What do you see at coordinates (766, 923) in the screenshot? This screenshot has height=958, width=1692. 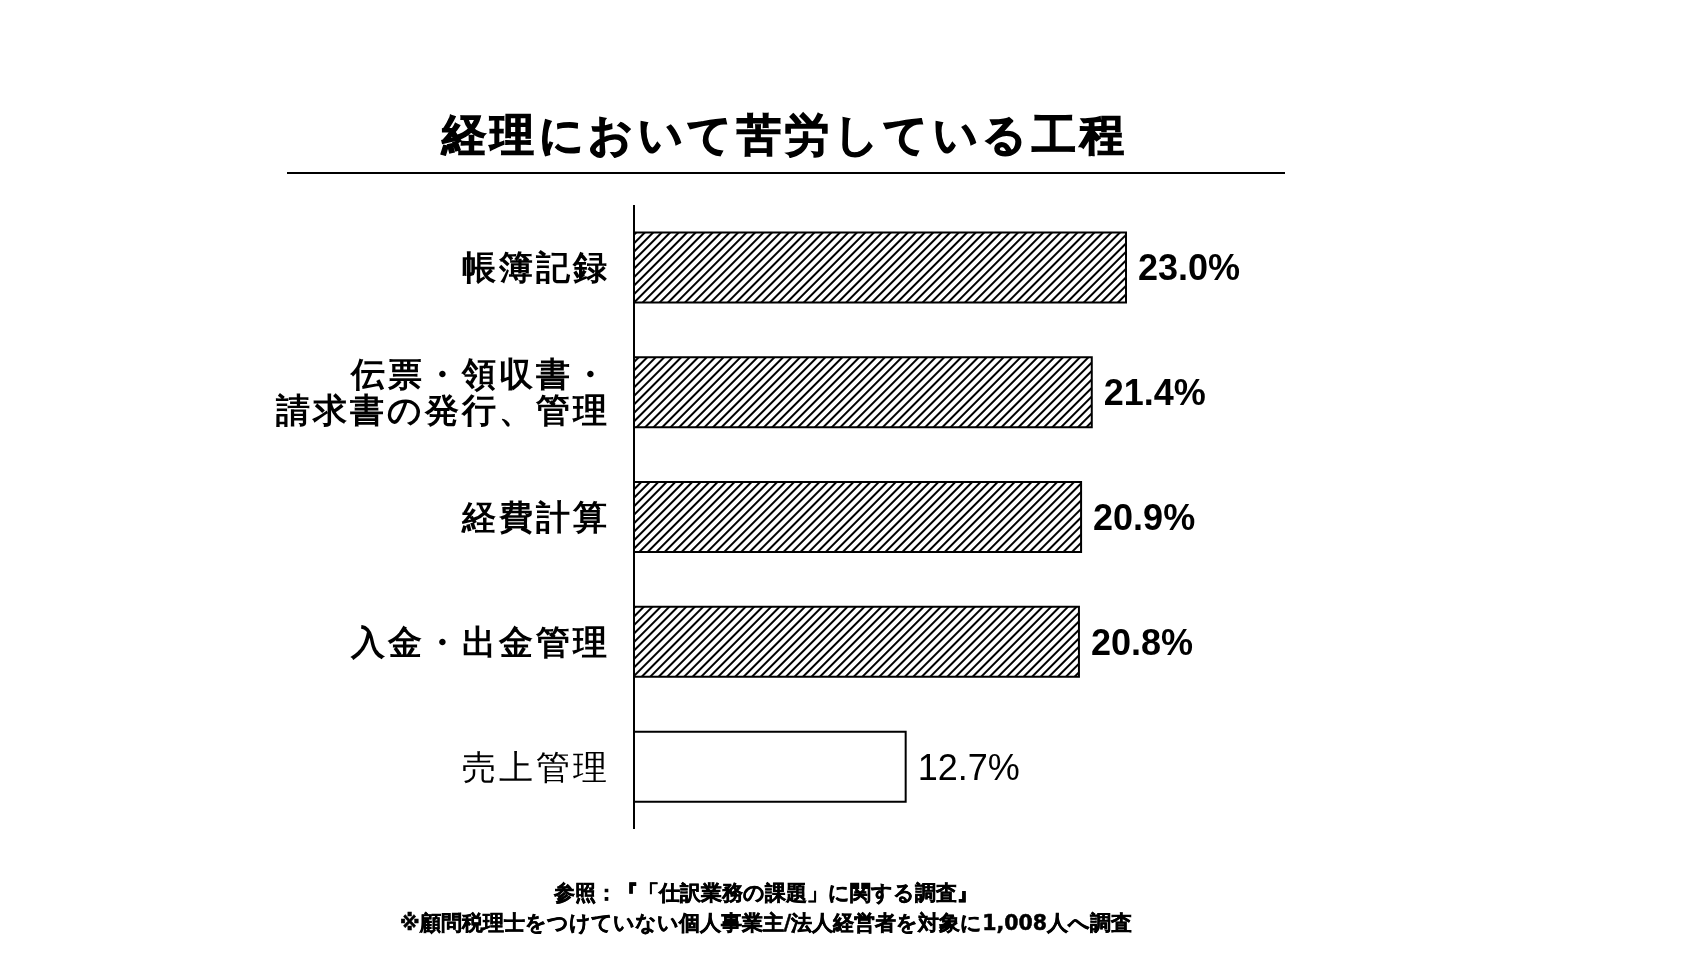 I see `text: ※顧問税理士をつけていない個人事業主/法人経営者を対象に1,008人へ調査` at bounding box center [766, 923].